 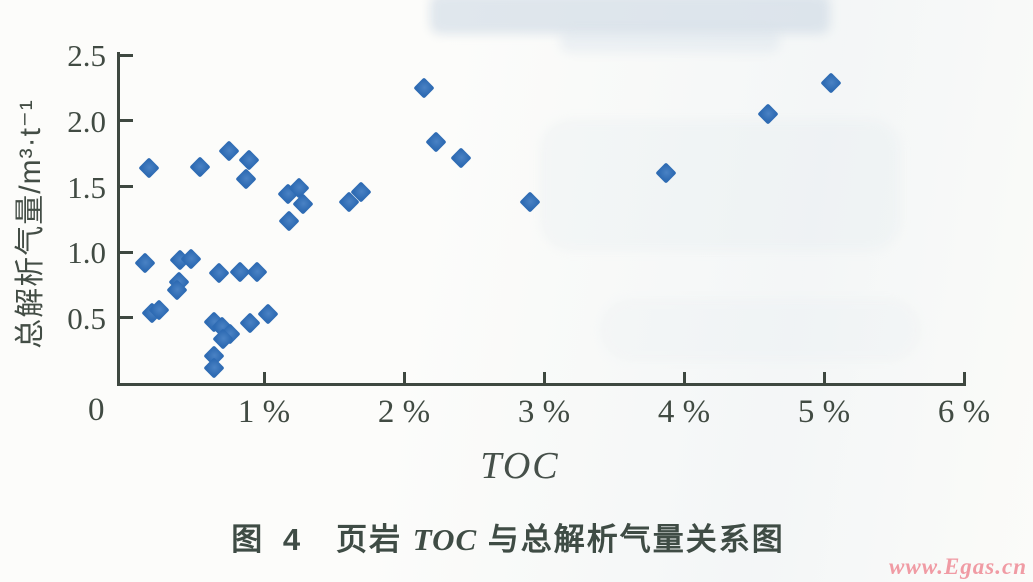 I want to click on y-axis-tick-label: 2.5, so click(x=86, y=56).